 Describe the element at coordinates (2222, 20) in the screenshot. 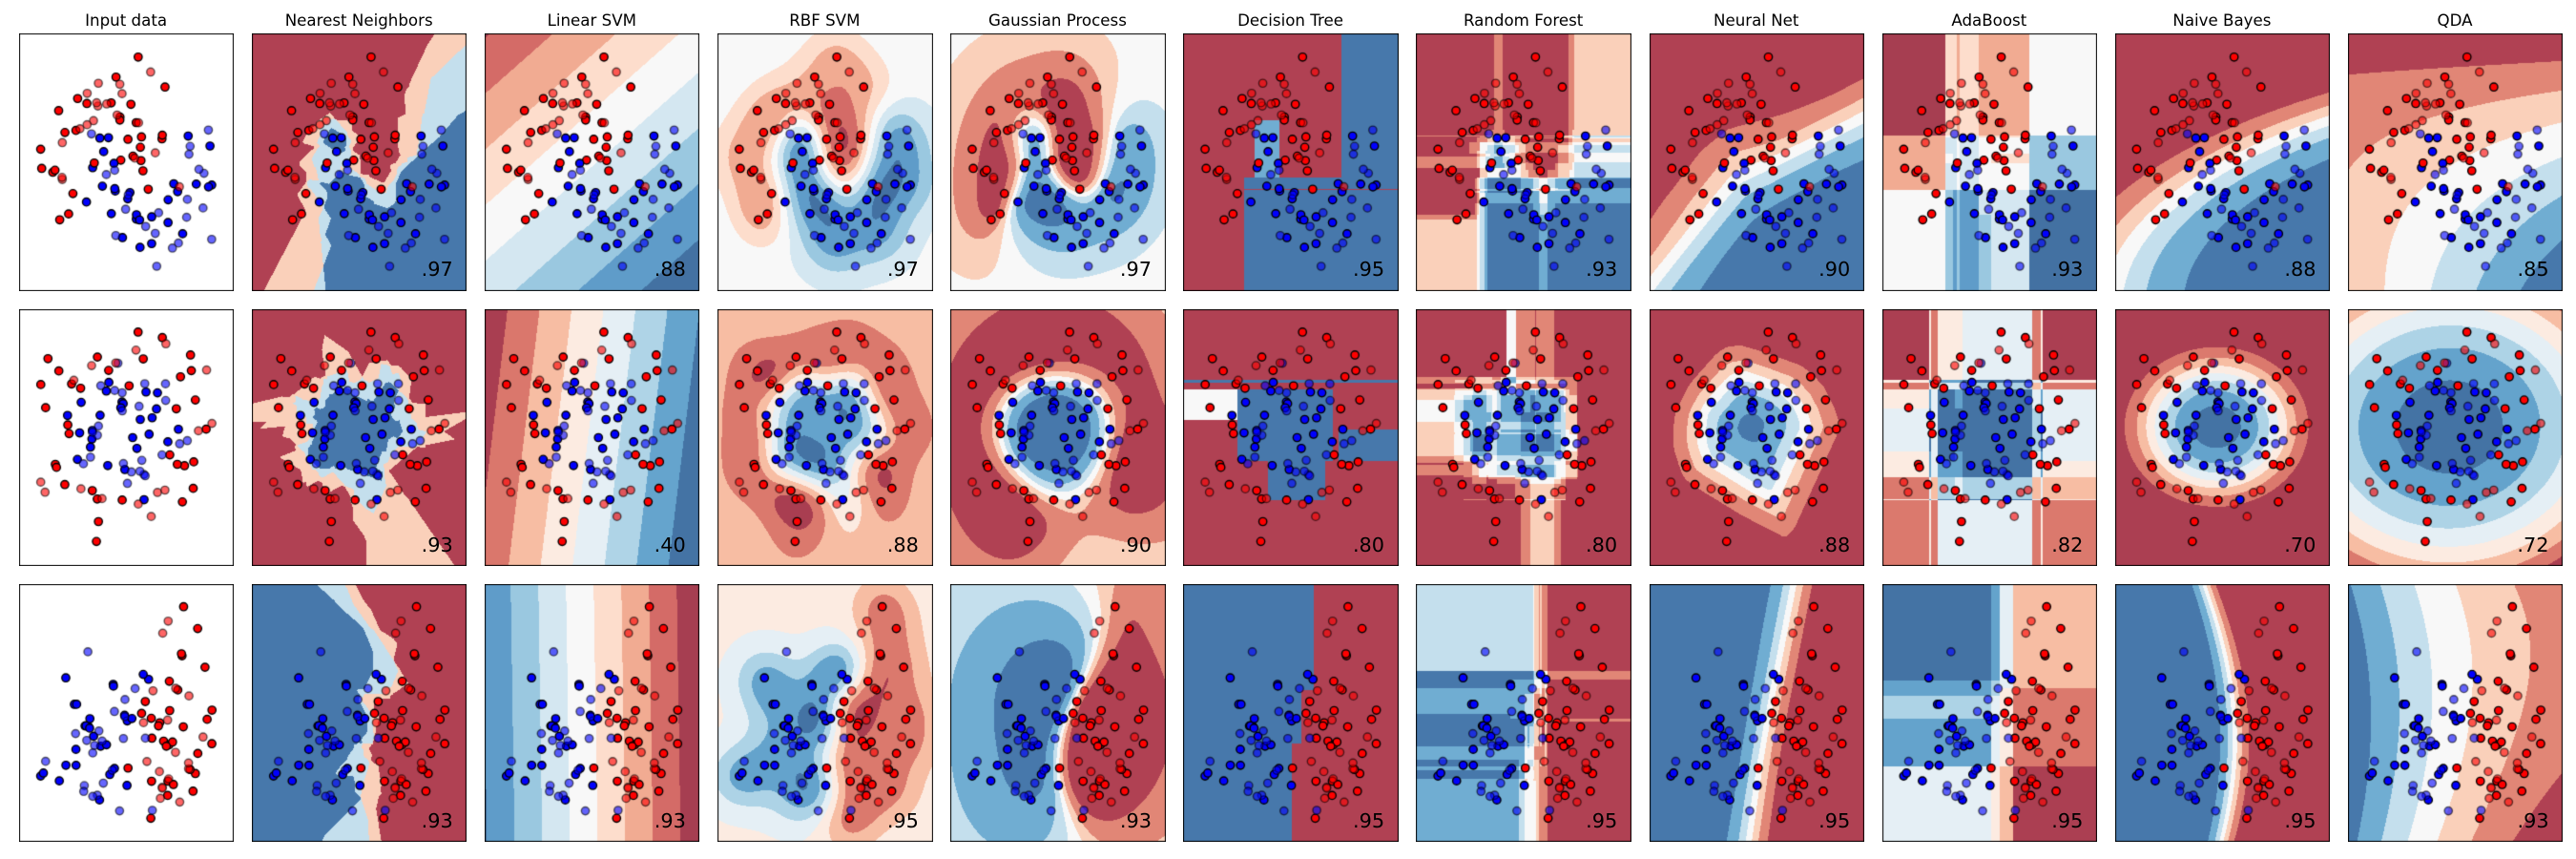

I see `column-title-naive-bayes: Naive Bayes` at that location.